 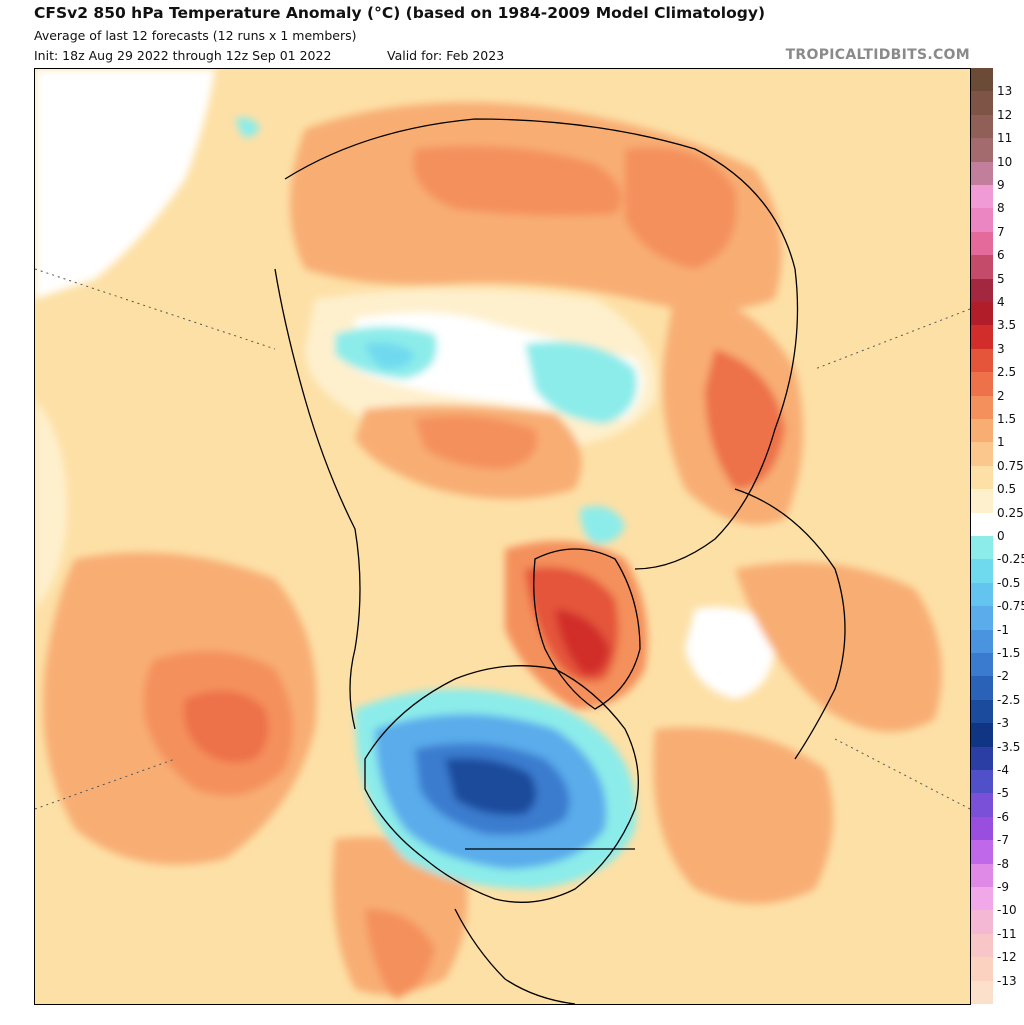 What do you see at coordinates (1010, 465) in the screenshot?
I see `colorbar-label: 0.75` at bounding box center [1010, 465].